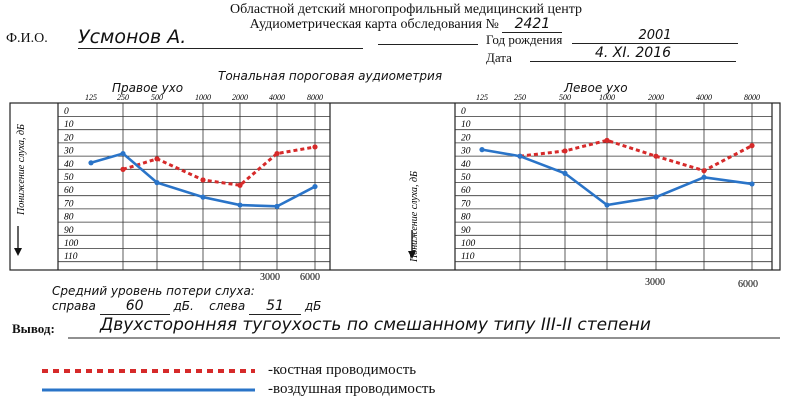 The image size is (812, 404). I want to click on fio-label: Ф.И.О., so click(27, 38).